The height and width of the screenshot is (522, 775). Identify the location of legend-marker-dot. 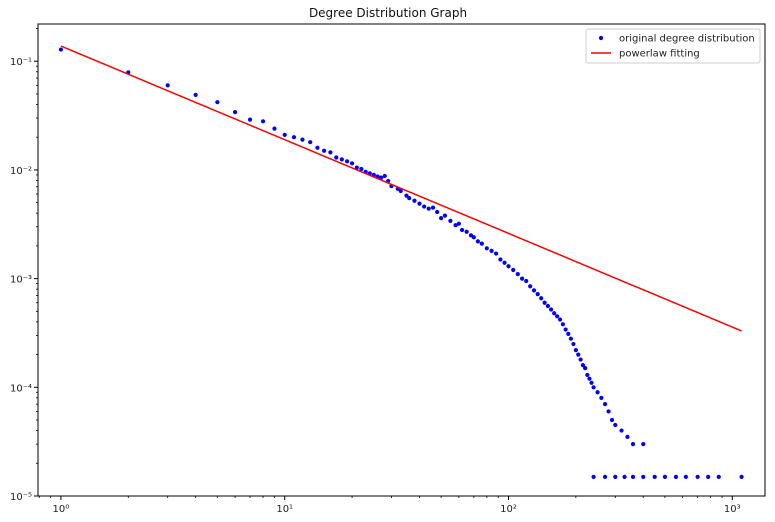
(601, 38).